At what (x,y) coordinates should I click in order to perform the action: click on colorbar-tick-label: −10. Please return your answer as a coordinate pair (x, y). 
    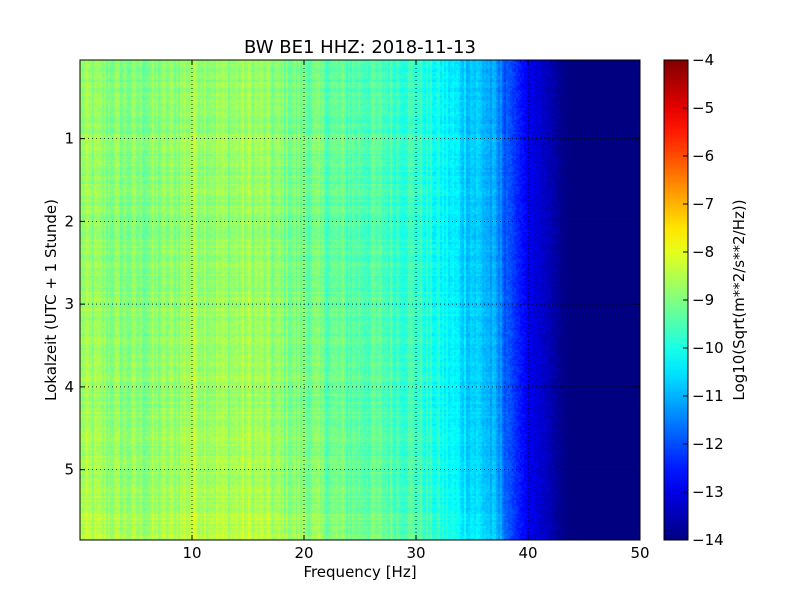
    Looking at the image, I should click on (708, 348).